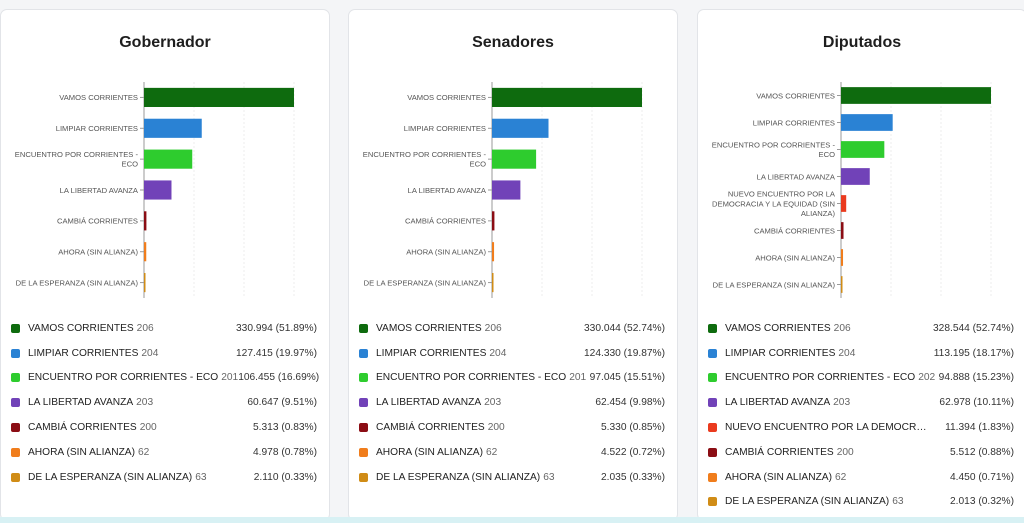 The image size is (1024, 523). I want to click on legend-item: VAMOS CORRIENTES 206 328.544 (52.74%), so click(861, 328).